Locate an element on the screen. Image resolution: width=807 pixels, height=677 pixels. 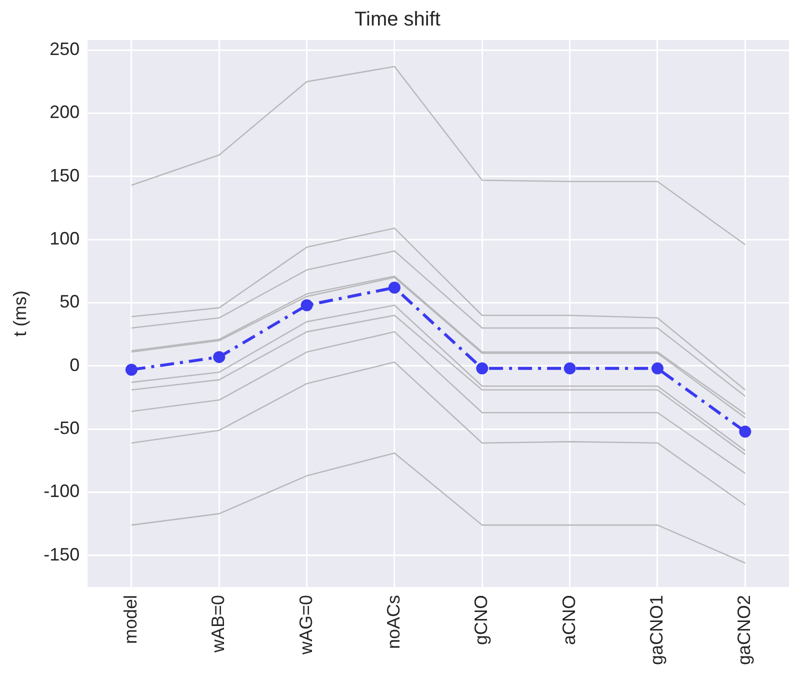
x-tick-label: gCNO is located at coordinates (481, 619).